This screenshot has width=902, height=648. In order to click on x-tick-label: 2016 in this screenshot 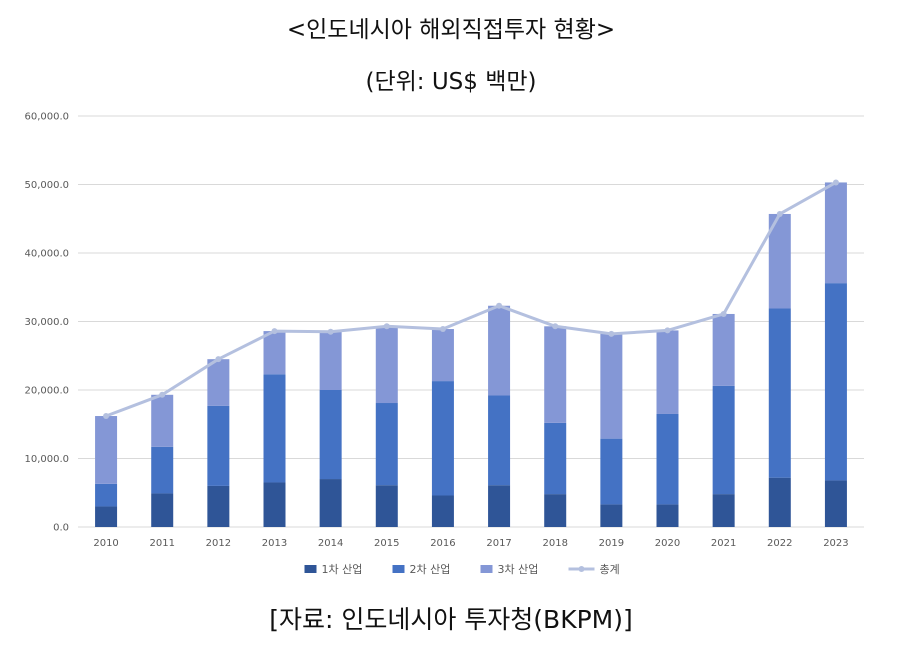, I will do `click(442, 543)`.